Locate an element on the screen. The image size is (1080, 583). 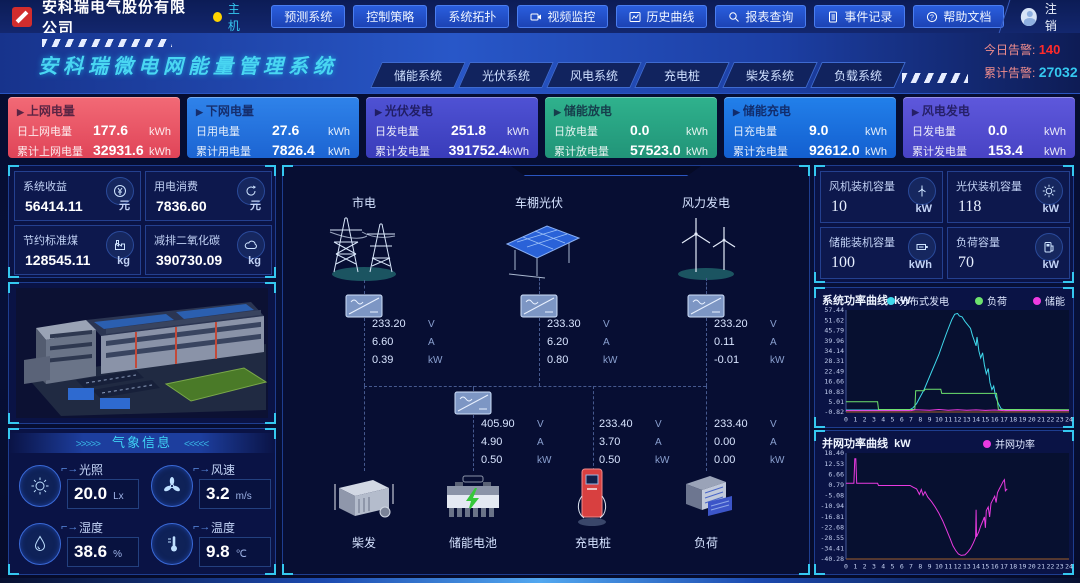
hazard-stripes-right is located at coordinates (935, 78).